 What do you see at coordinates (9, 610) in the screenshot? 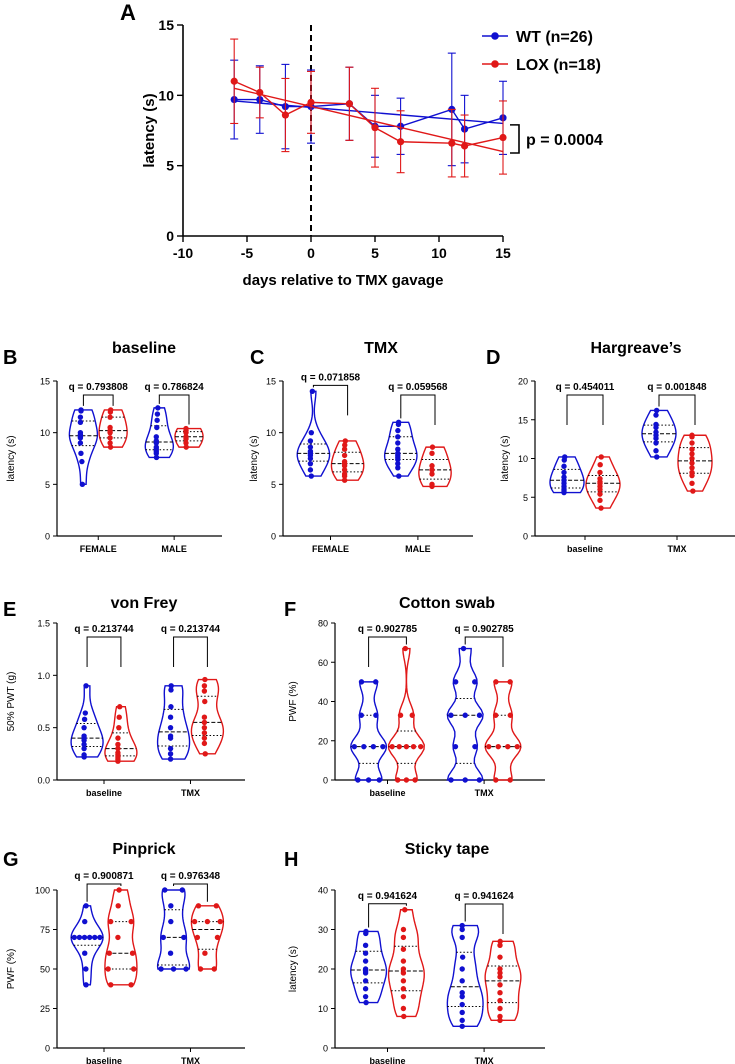
I see `panel-label-e: E` at bounding box center [9, 610].